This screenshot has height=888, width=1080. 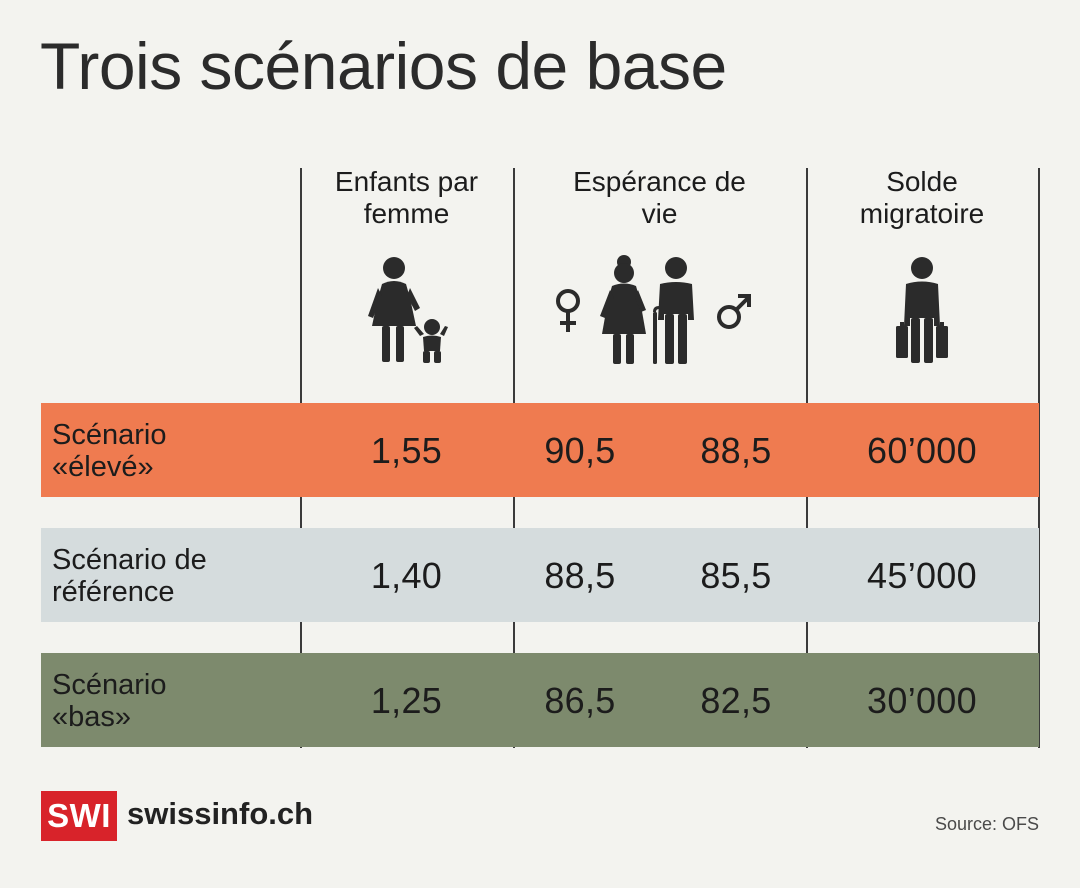 I want to click on column-header-line: femme, so click(x=406, y=213).